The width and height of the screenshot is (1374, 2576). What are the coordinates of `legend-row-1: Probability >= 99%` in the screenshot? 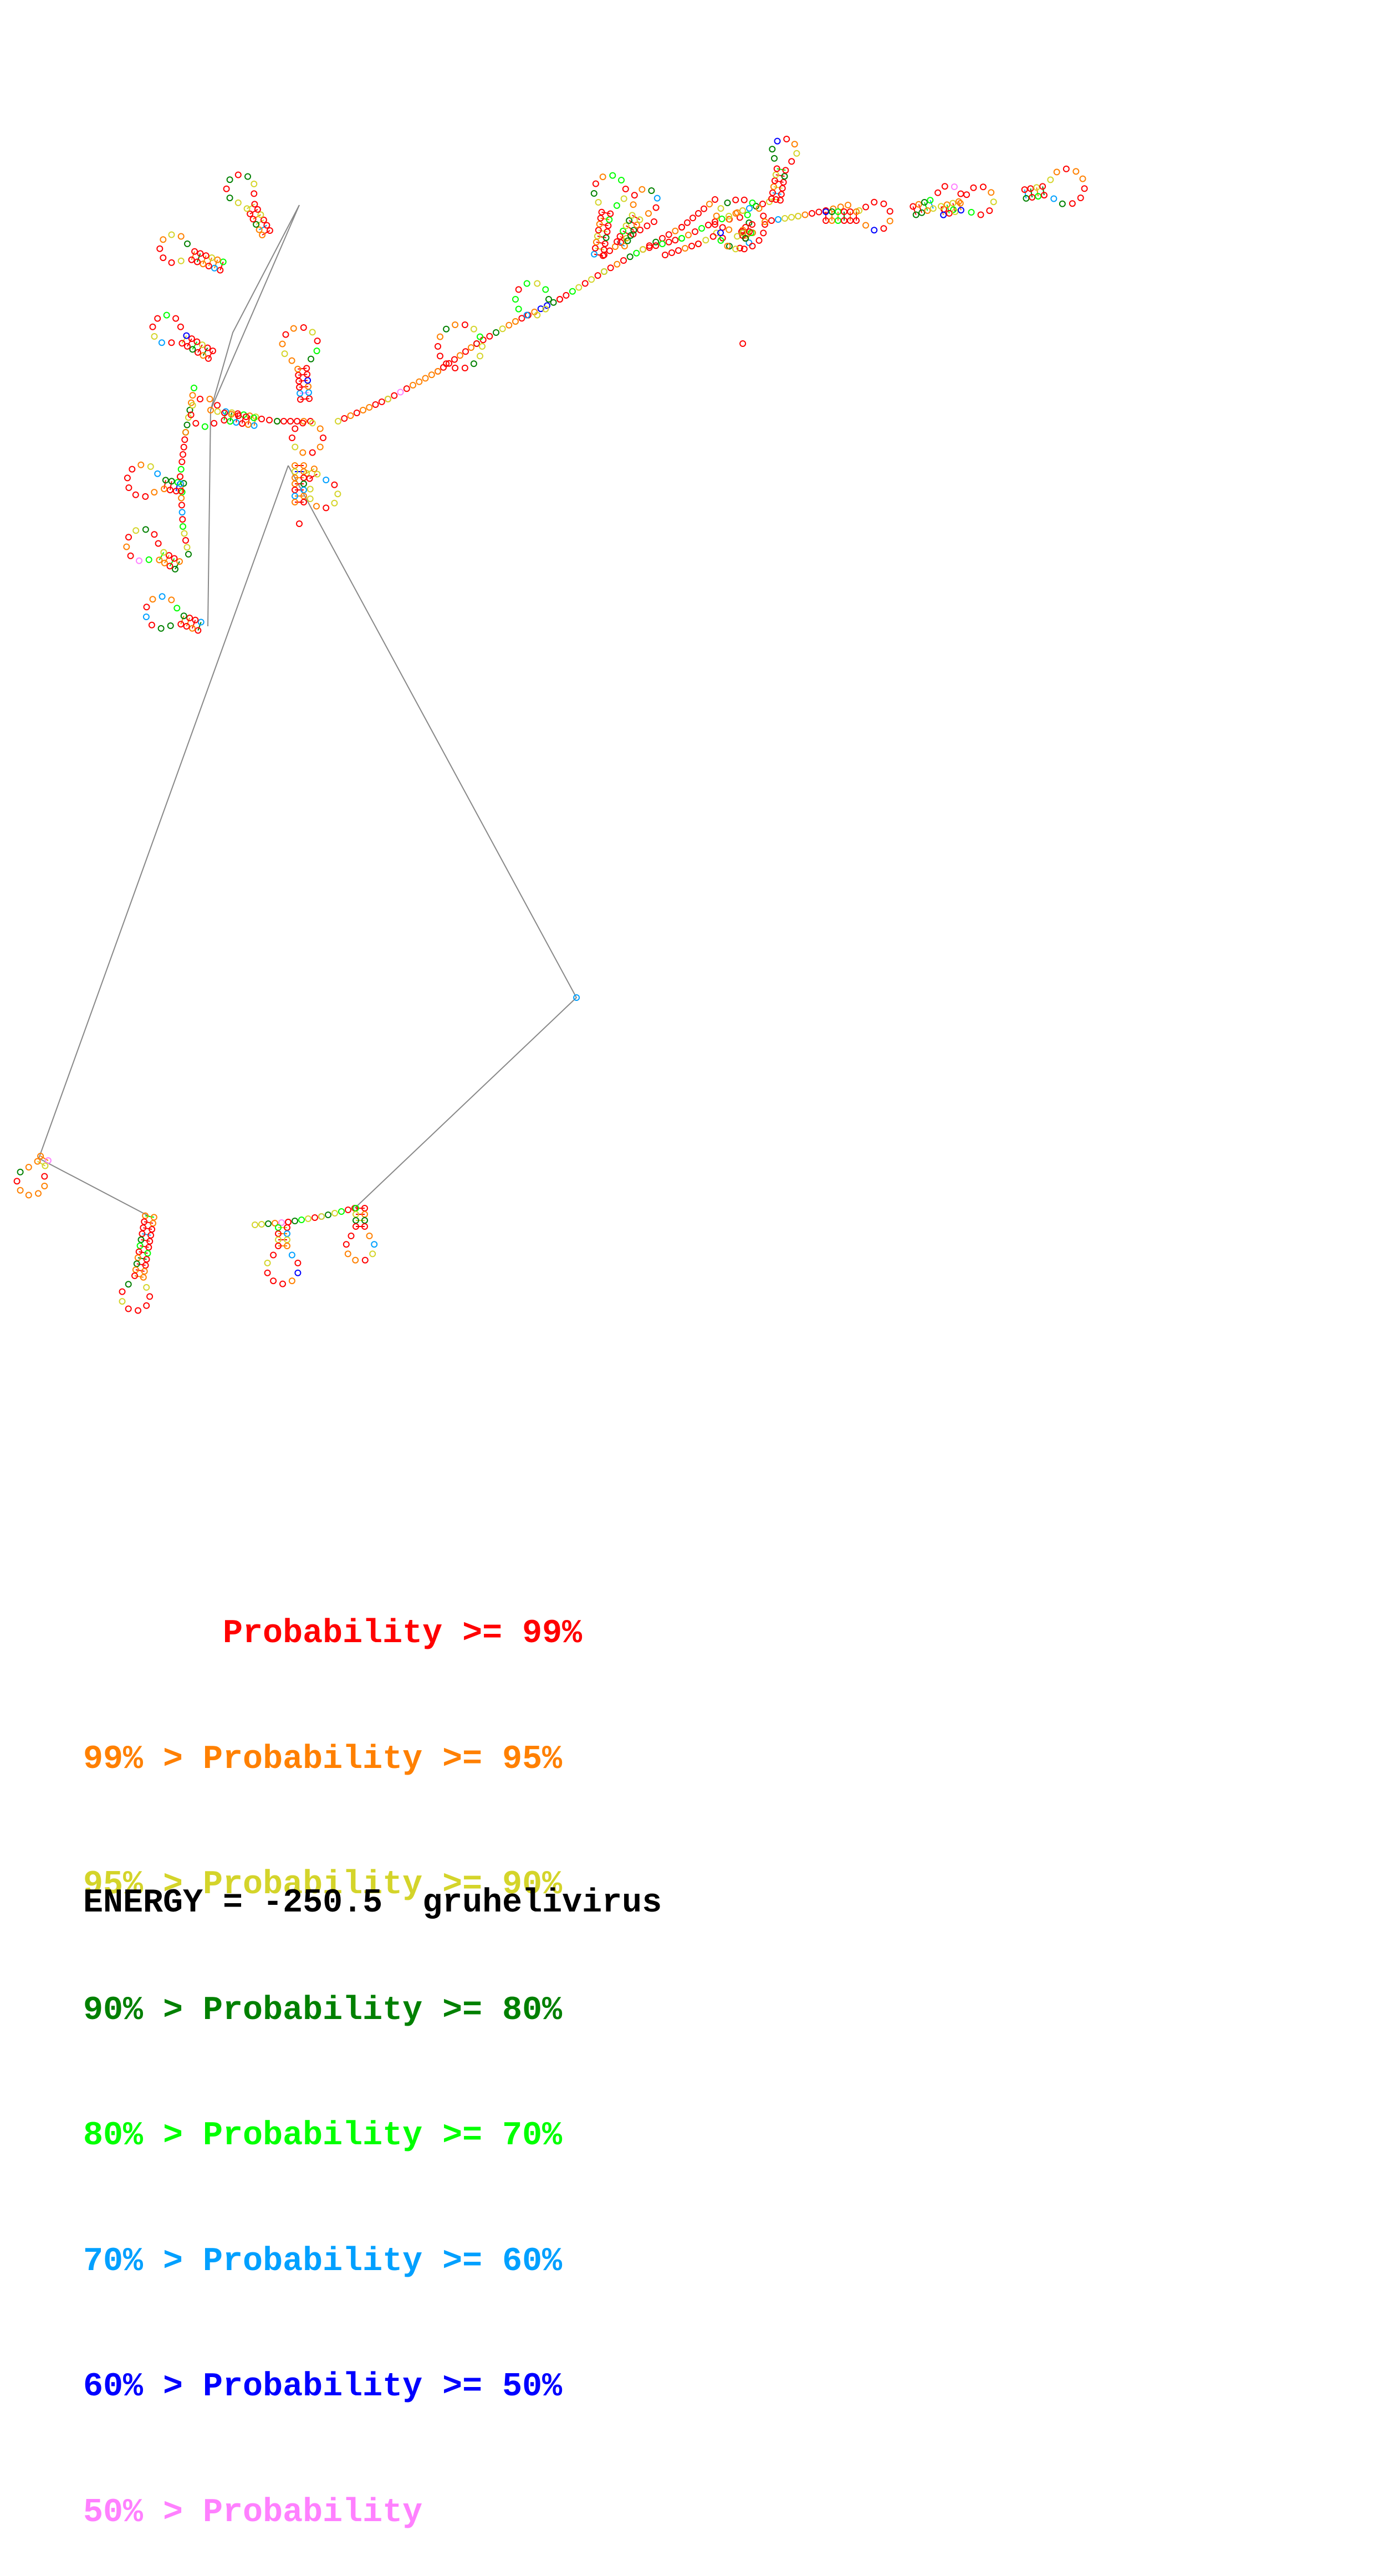 It's located at (332, 1634).